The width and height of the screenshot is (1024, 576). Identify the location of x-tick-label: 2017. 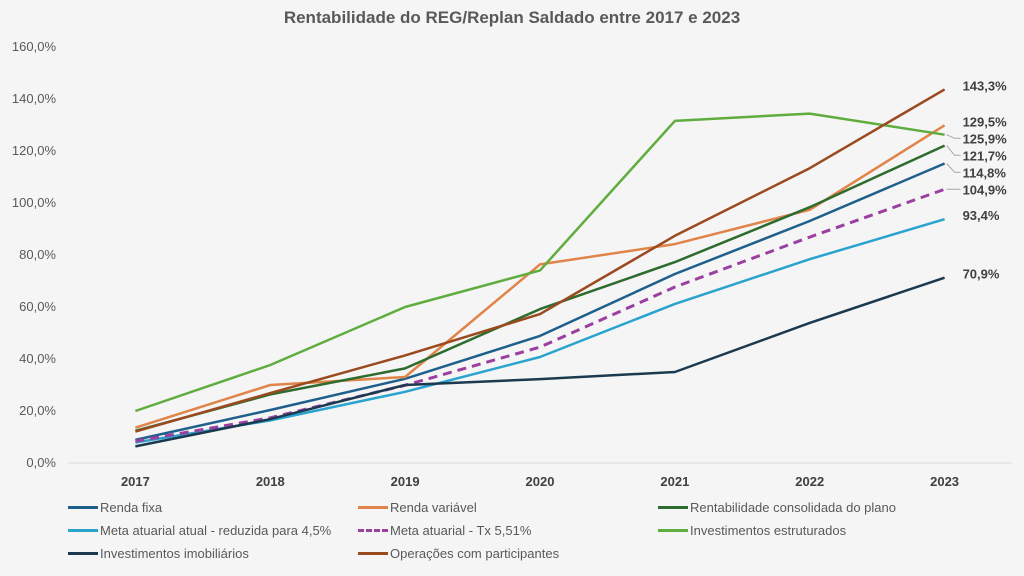
(135, 481).